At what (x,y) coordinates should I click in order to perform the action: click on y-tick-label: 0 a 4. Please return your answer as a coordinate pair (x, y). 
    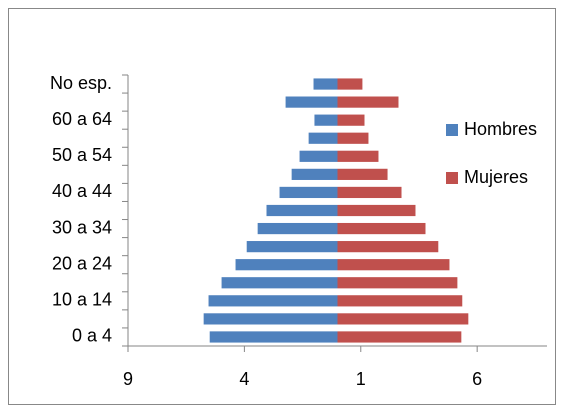
    Looking at the image, I should click on (92, 336).